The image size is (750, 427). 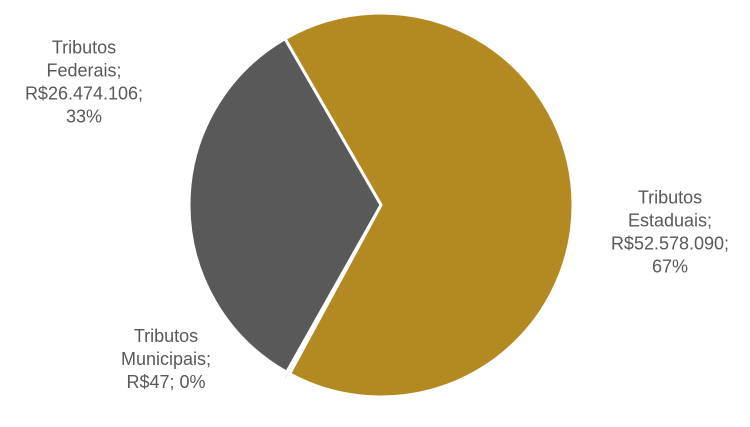 I want to click on data-label-tributos-municipais: Tributos Municipais; R$47; 0%, so click(x=166, y=359).